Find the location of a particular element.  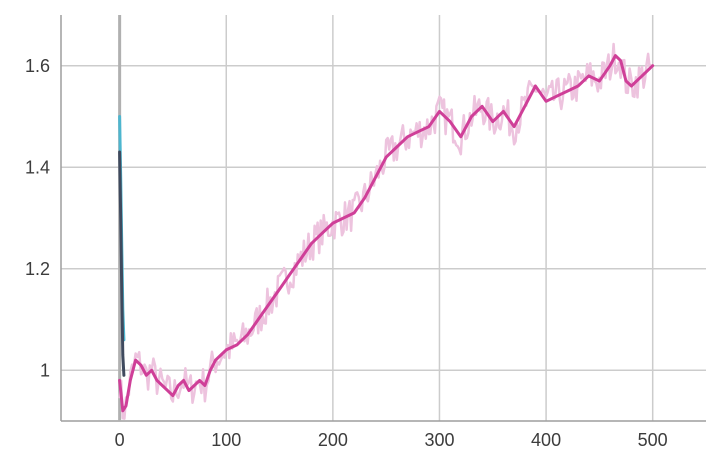

x-tick-label-400: 400 is located at coordinates (546, 440).